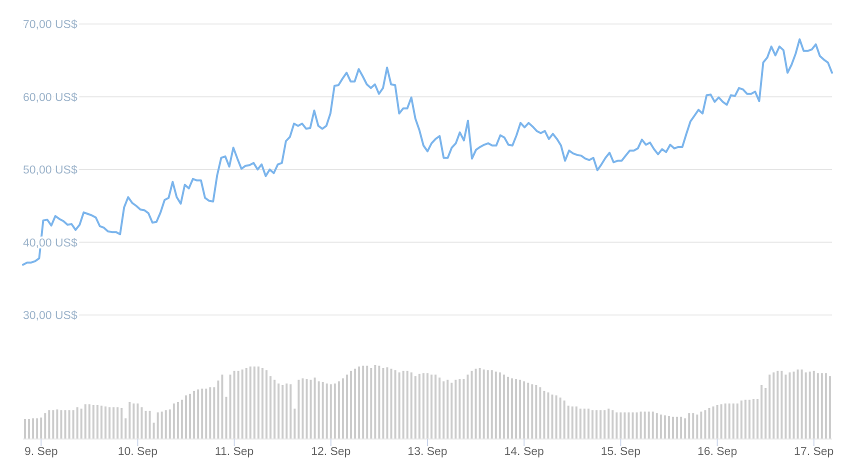  I want to click on x-tick-label: 9. Sep, so click(41, 452).